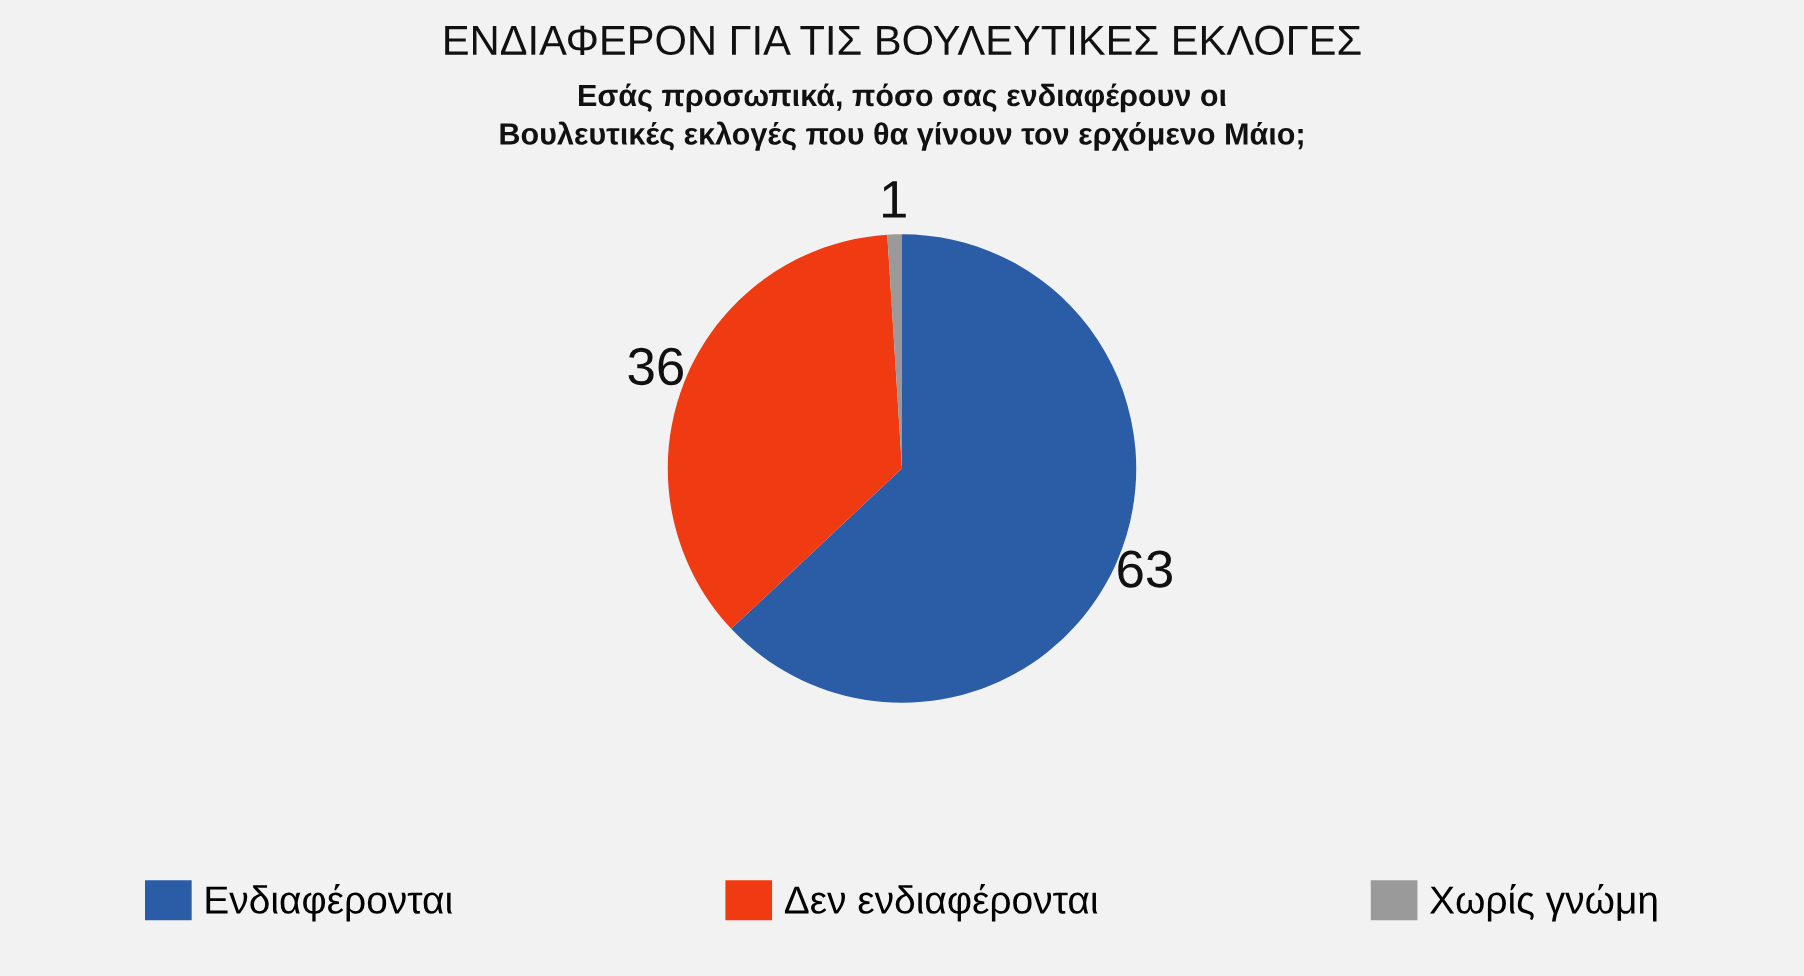  I want to click on legend-label: Ενδιαφέρονται, so click(329, 903).